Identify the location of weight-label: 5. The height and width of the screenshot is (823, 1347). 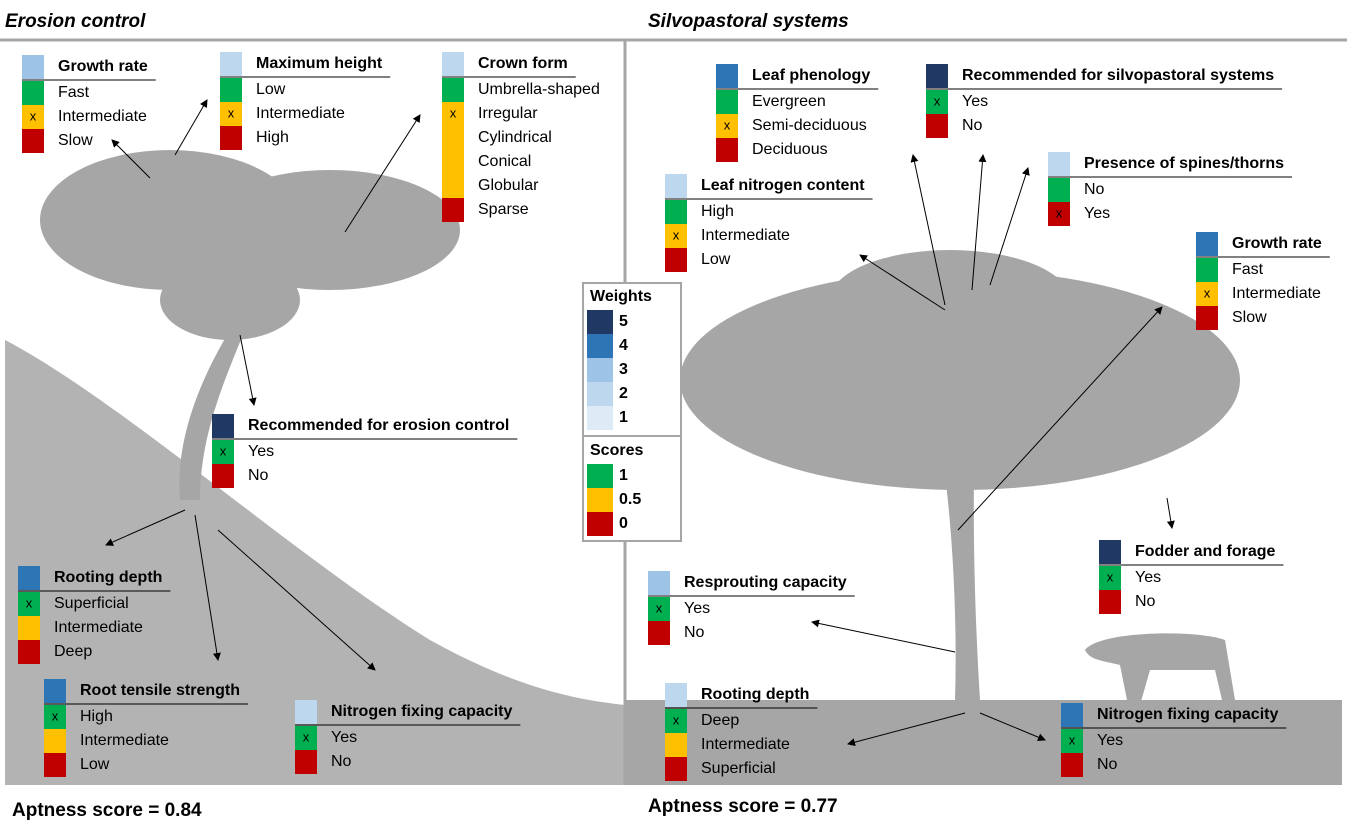
(623, 321).